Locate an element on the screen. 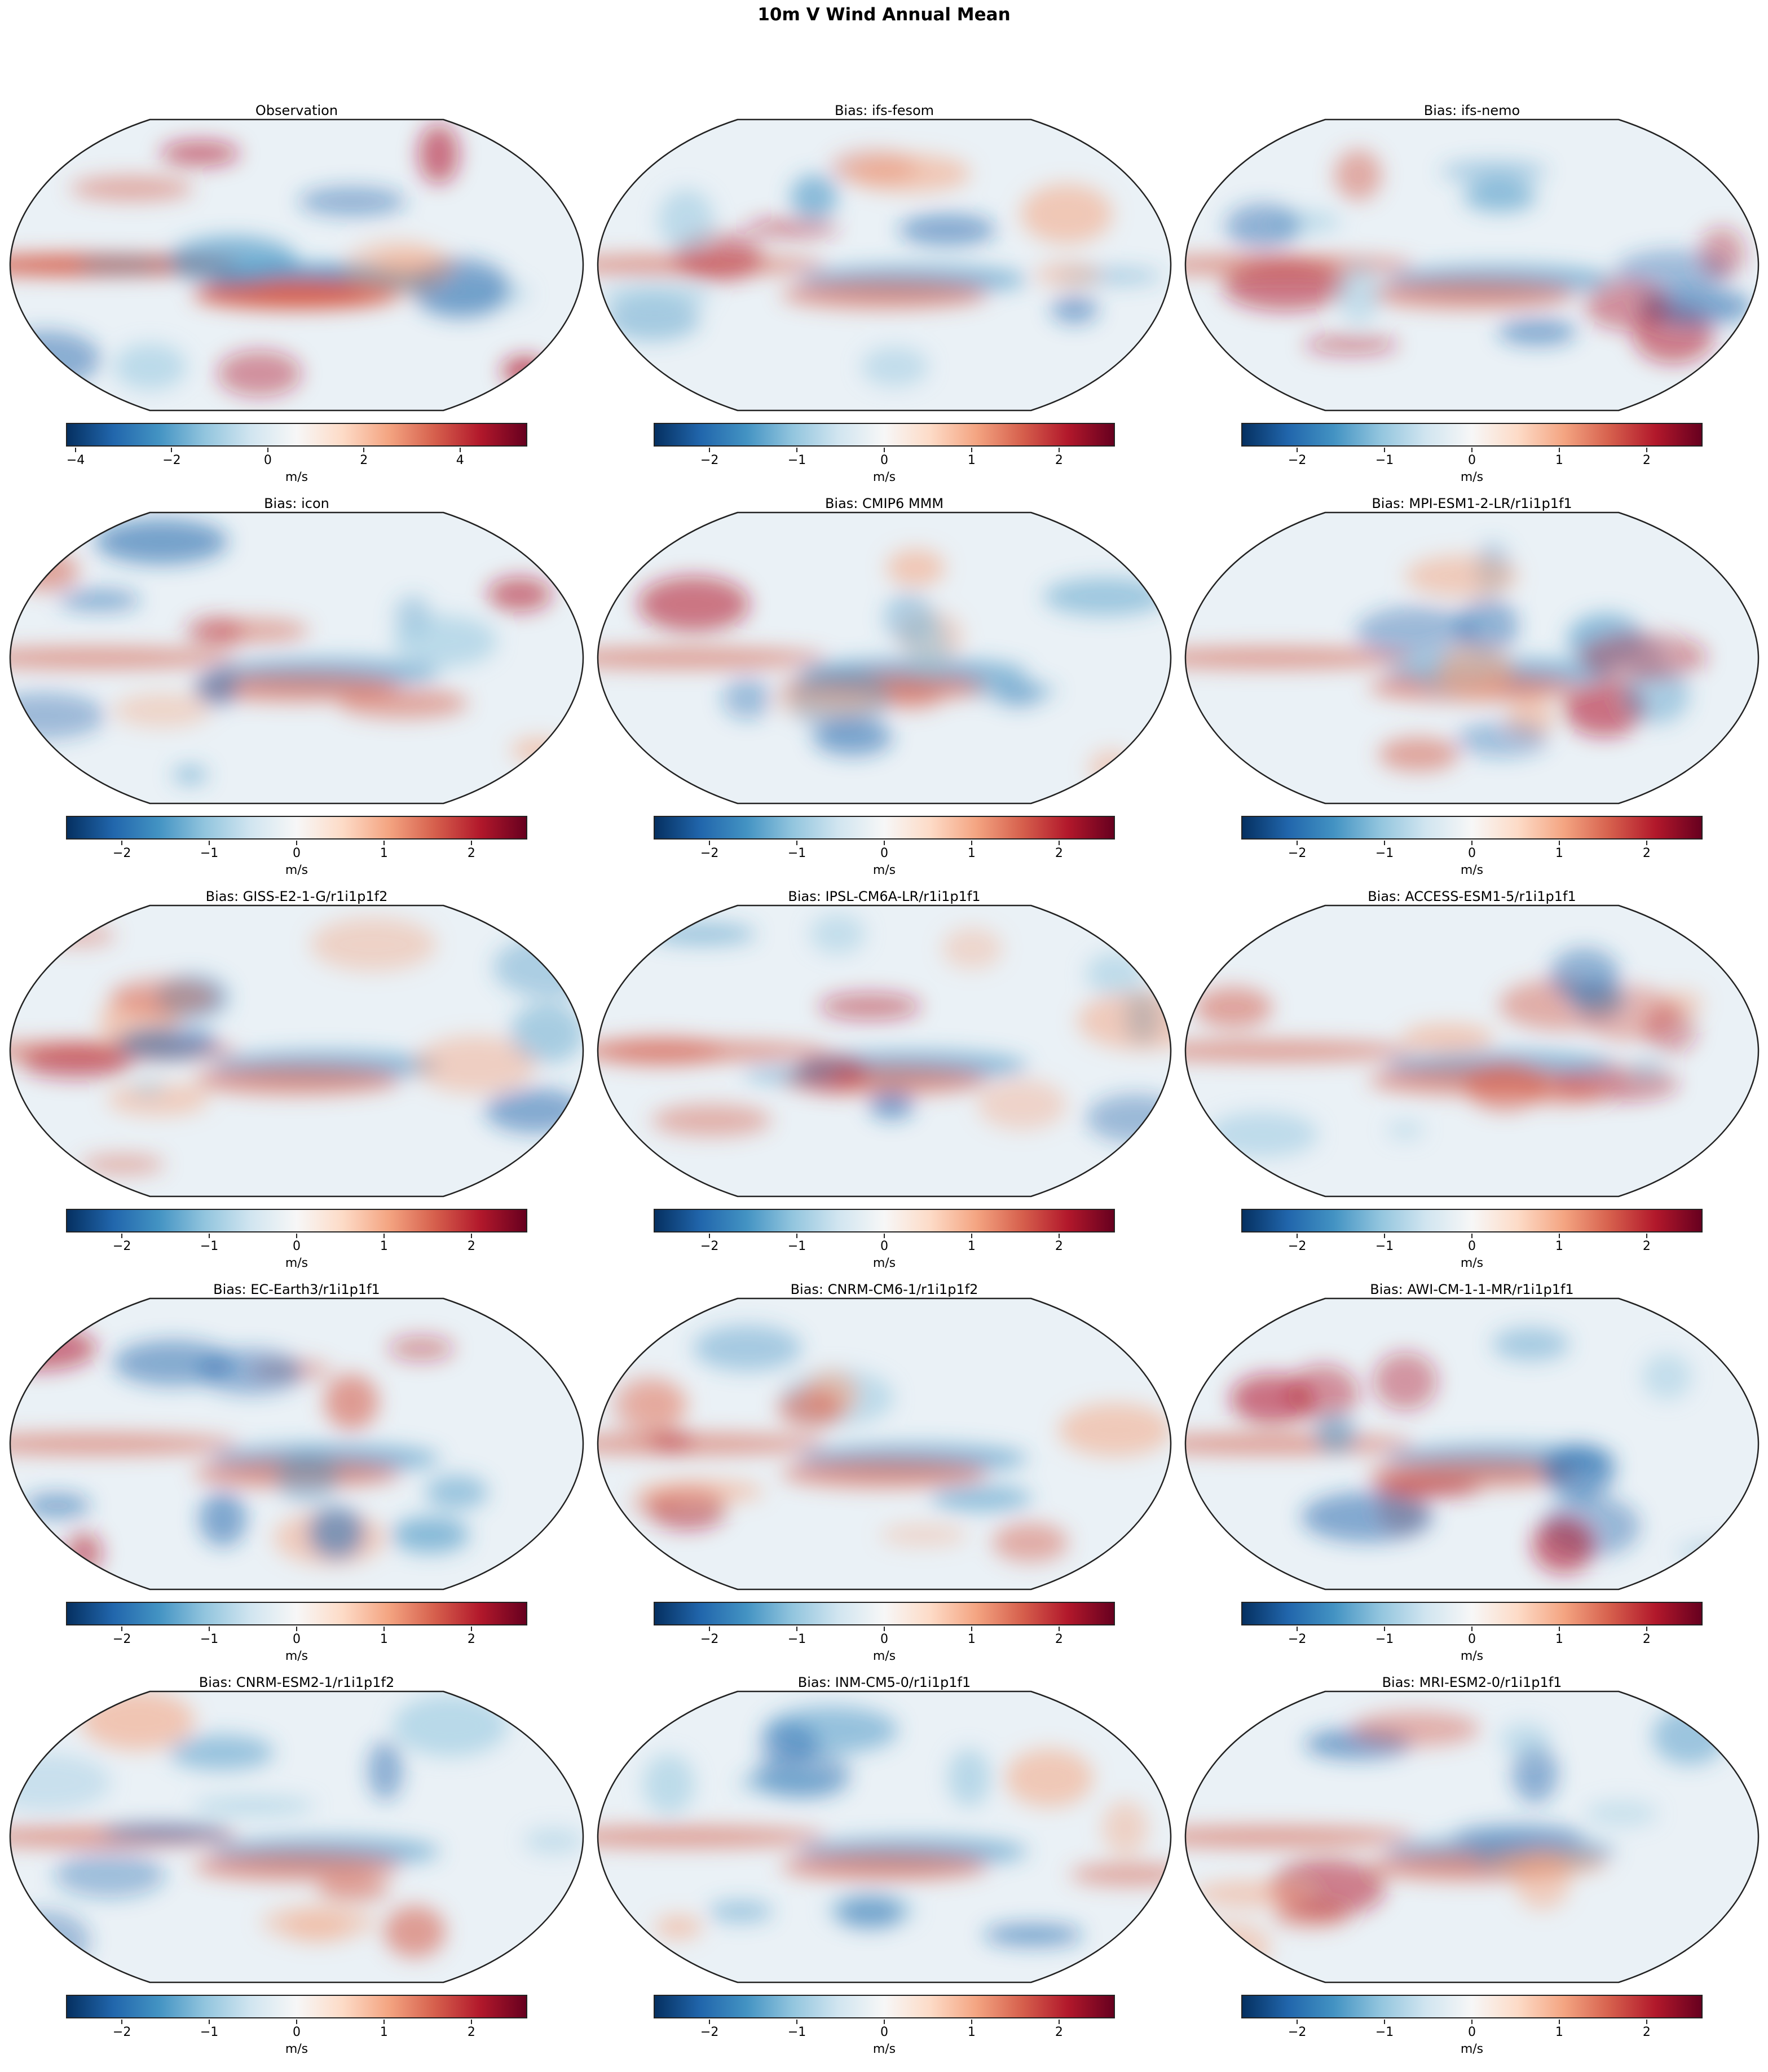 The image size is (1768, 2072). map-panel: Bias: ACCESS-ESM1-5/r1i1p1f1 −2 −1 0 1 2 m/s is located at coordinates (1472, 1087).